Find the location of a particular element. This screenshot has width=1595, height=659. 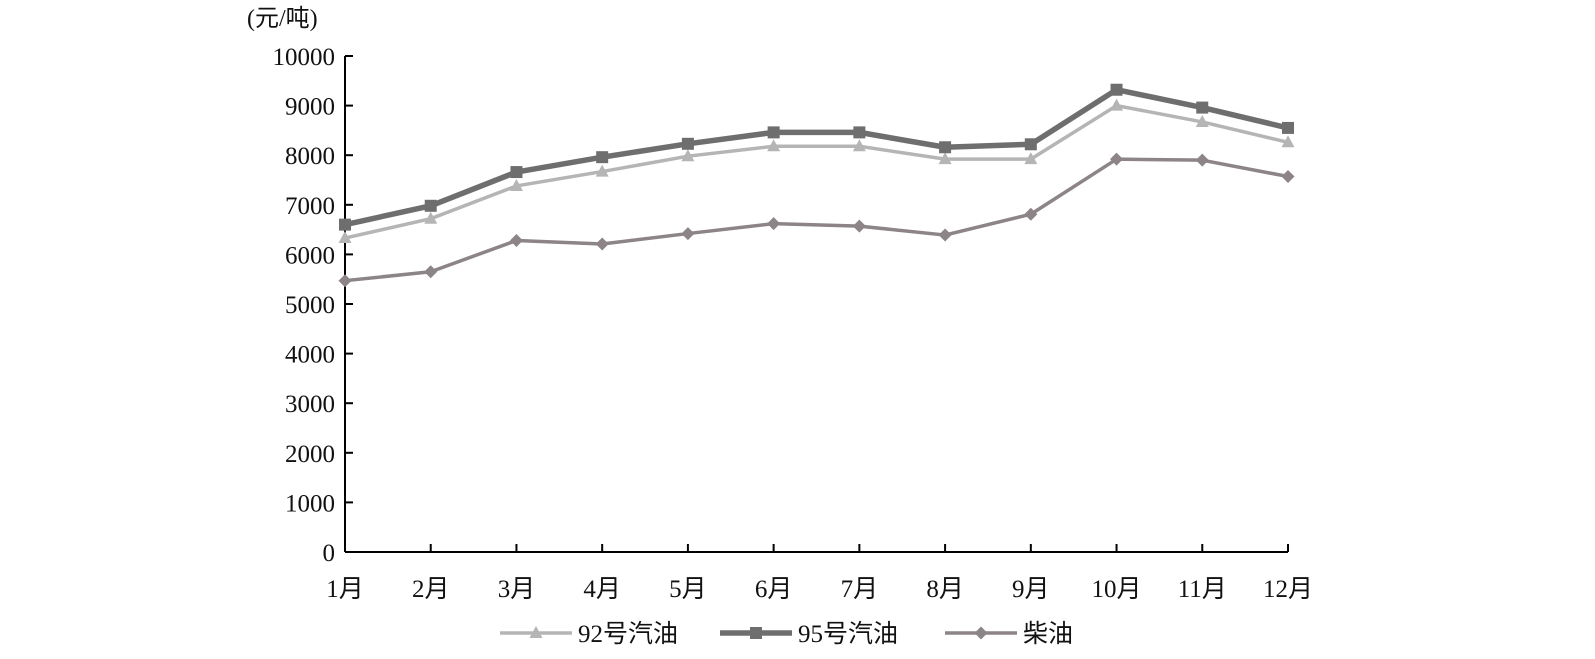

legend-item: 92号汽油 is located at coordinates (589, 634).